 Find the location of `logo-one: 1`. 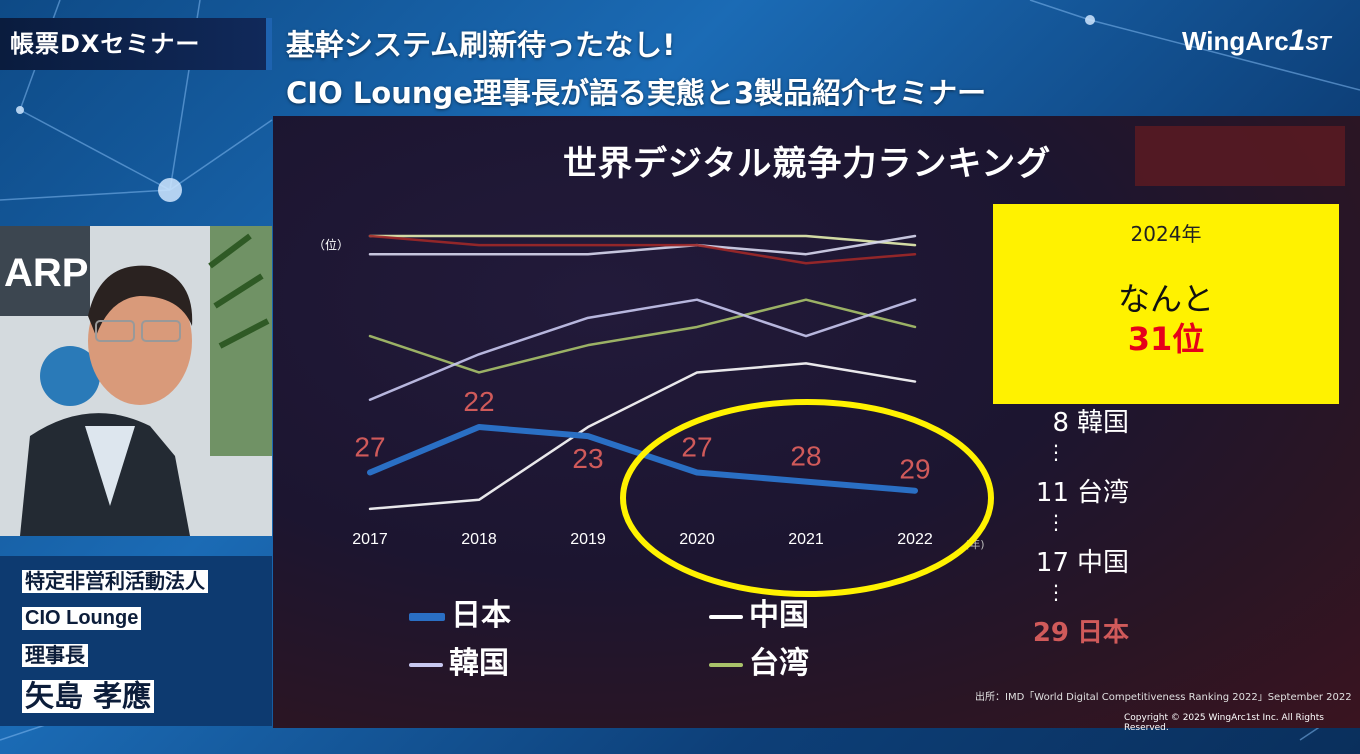

logo-one: 1 is located at coordinates (1297, 40).